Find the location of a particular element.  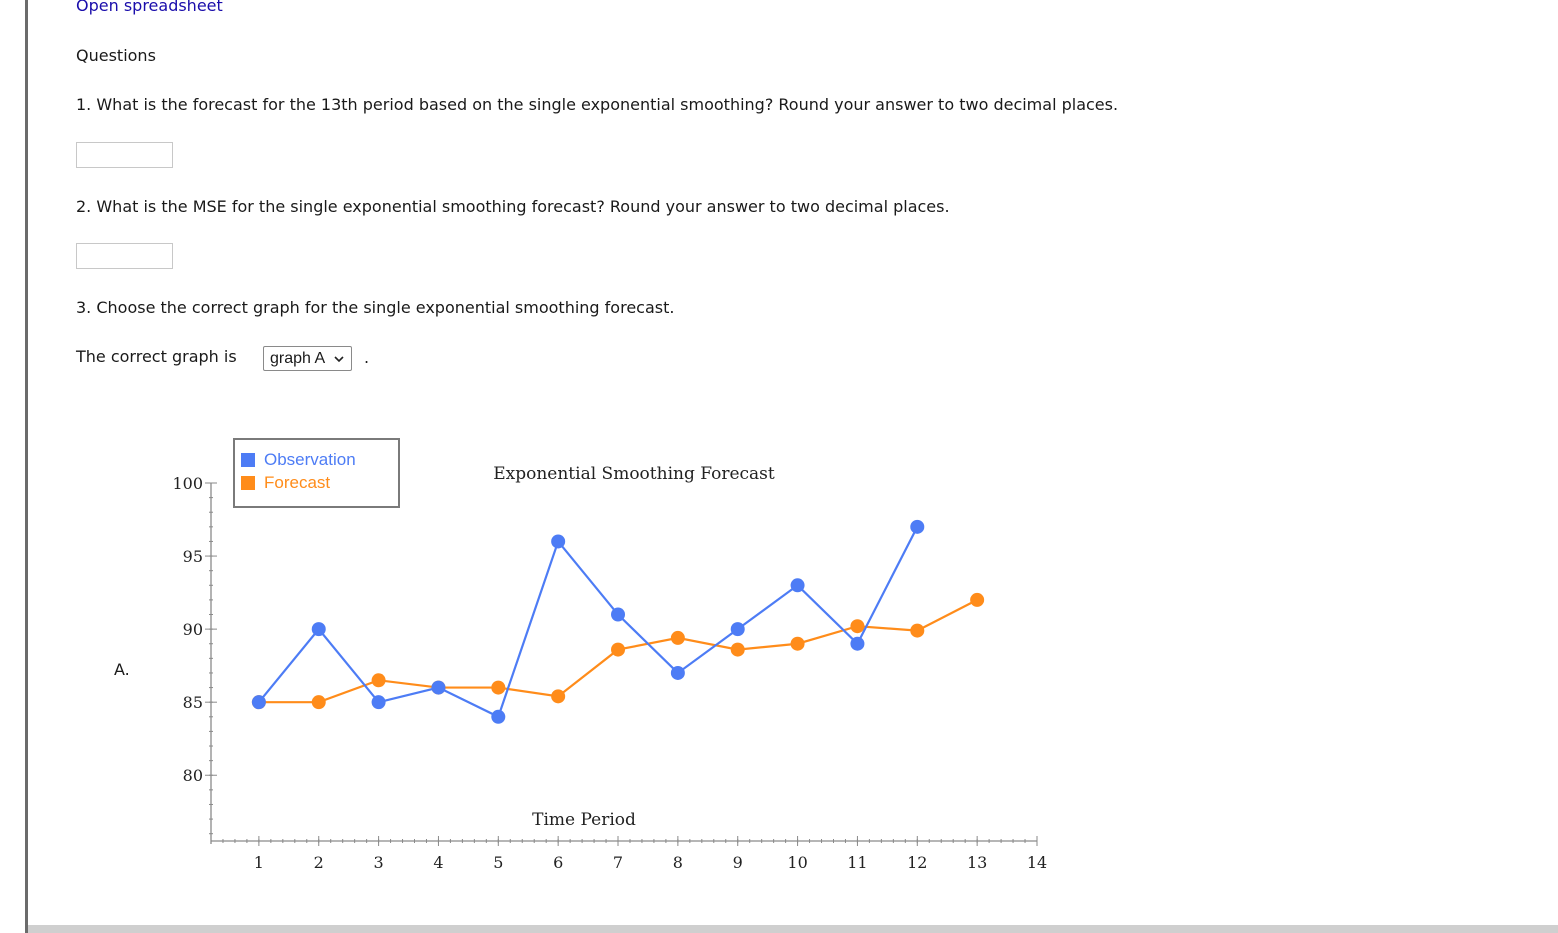

legend-observation-label: Observation is located at coordinates (310, 459).